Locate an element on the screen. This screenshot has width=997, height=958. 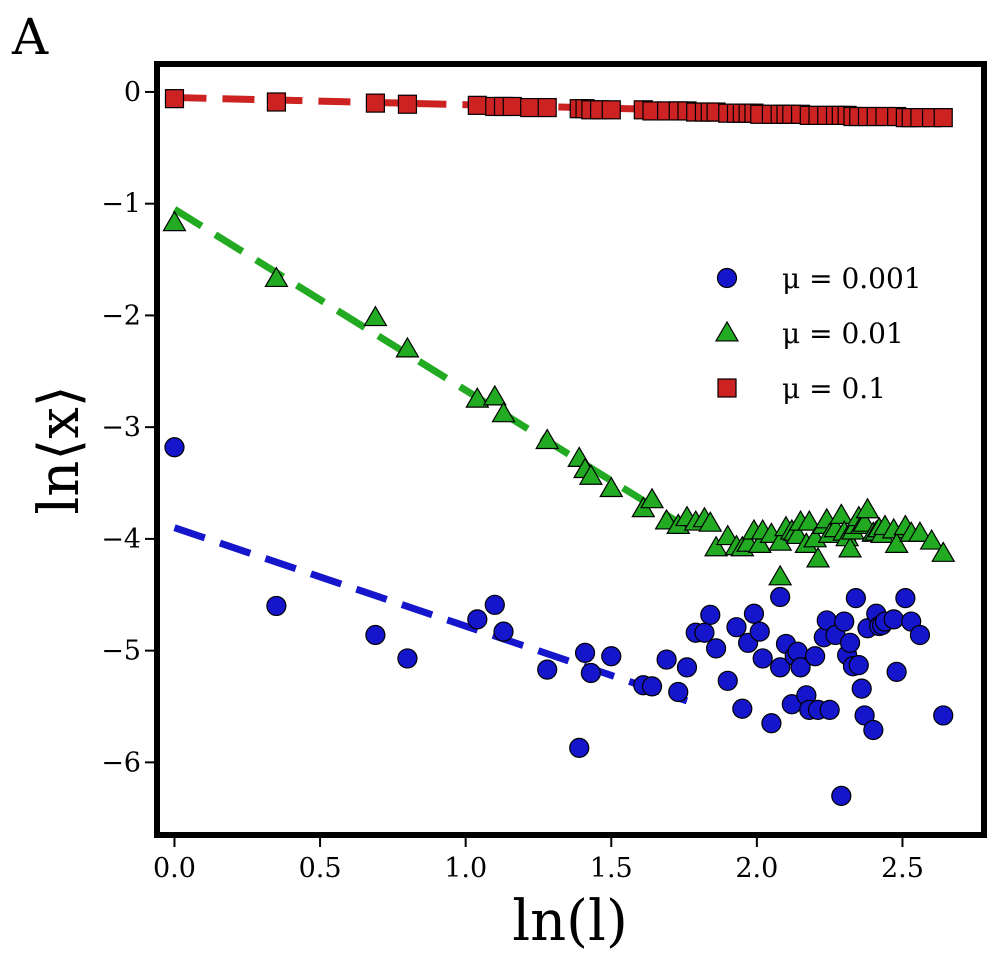
legend: μ = 0.001 μ = 0.01 μ = 0.1 is located at coordinates (818, 333).